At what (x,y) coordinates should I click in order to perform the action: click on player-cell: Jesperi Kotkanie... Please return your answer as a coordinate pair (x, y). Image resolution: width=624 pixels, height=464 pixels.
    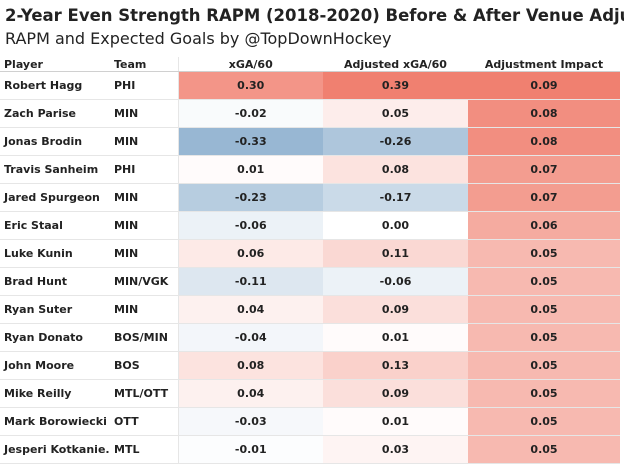
    Looking at the image, I should click on (55, 449).